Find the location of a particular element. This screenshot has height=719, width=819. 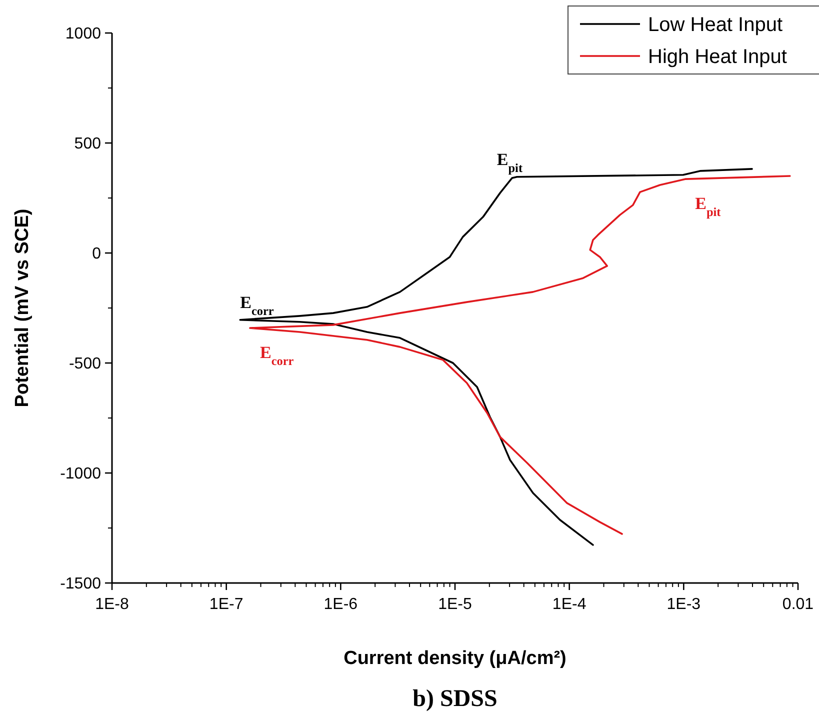

y-tick-label: -500 is located at coordinates (85, 364).